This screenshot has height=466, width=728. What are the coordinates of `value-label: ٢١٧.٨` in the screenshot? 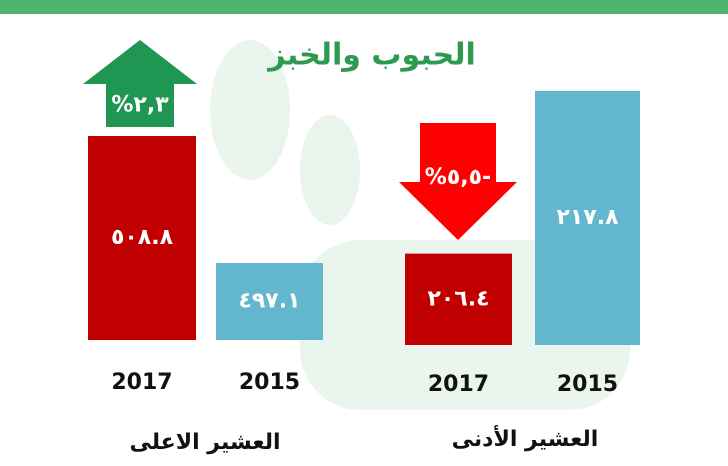 It's located at (587, 217).